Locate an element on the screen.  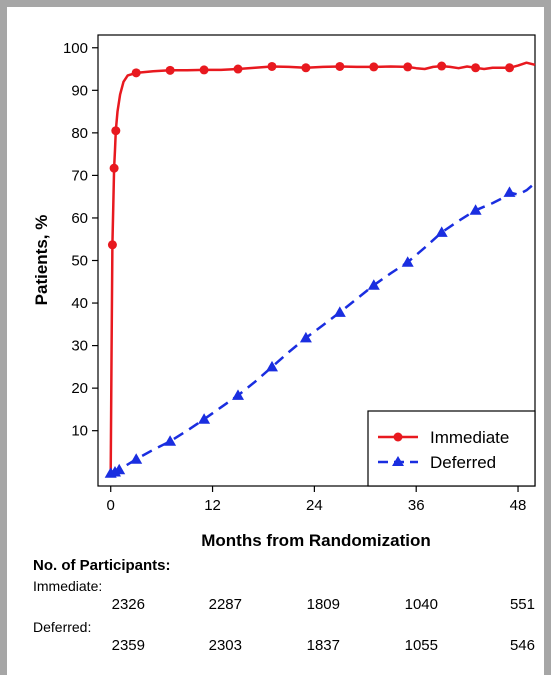
y-tick-label: 40 is located at coordinates (79, 303).